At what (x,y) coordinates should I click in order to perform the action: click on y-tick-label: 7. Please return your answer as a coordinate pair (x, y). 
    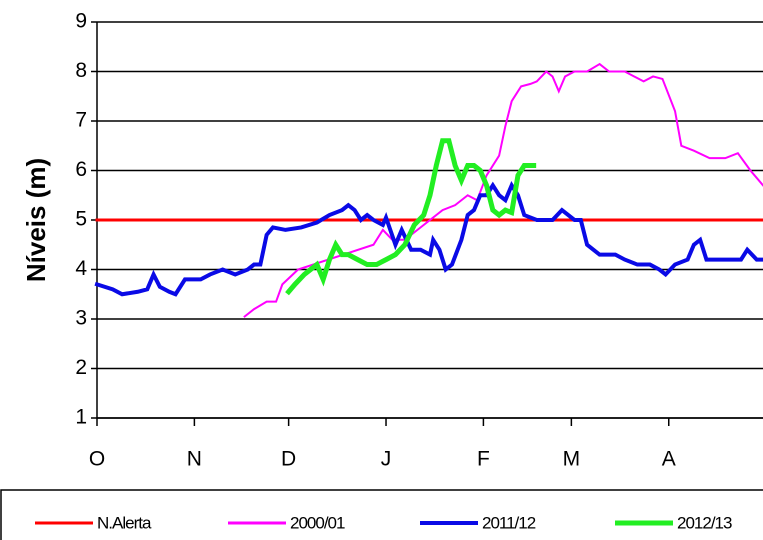
    Looking at the image, I should click on (81, 120).